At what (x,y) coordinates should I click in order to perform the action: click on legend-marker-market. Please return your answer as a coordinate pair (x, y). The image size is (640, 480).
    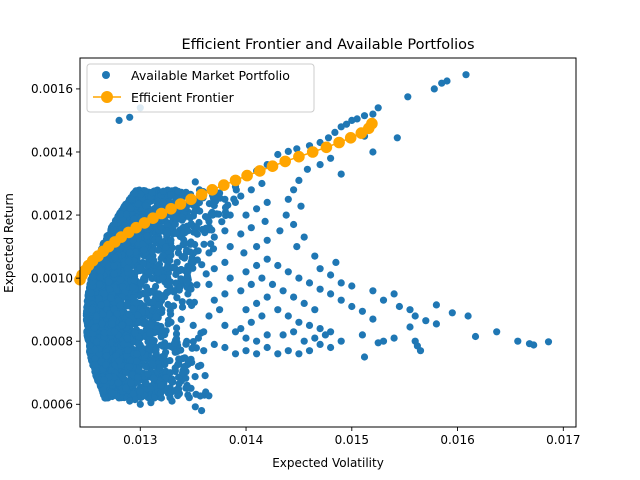
    Looking at the image, I should click on (106, 75).